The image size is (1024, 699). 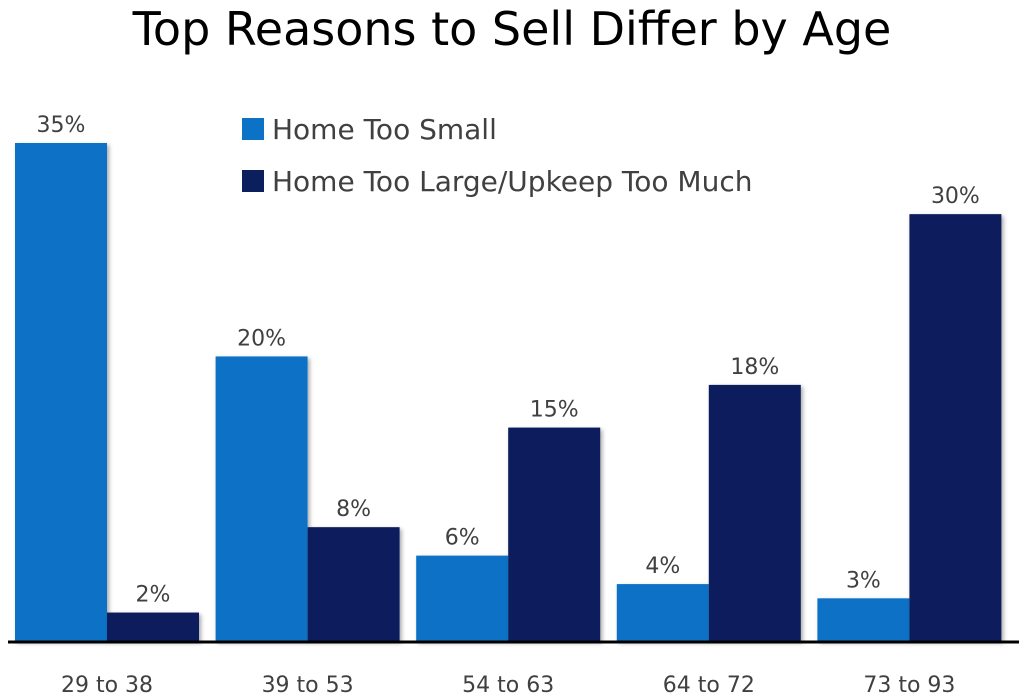 What do you see at coordinates (512, 181) in the screenshot?
I see `legend-label: Home Too Large/Upkeep Too Much` at bounding box center [512, 181].